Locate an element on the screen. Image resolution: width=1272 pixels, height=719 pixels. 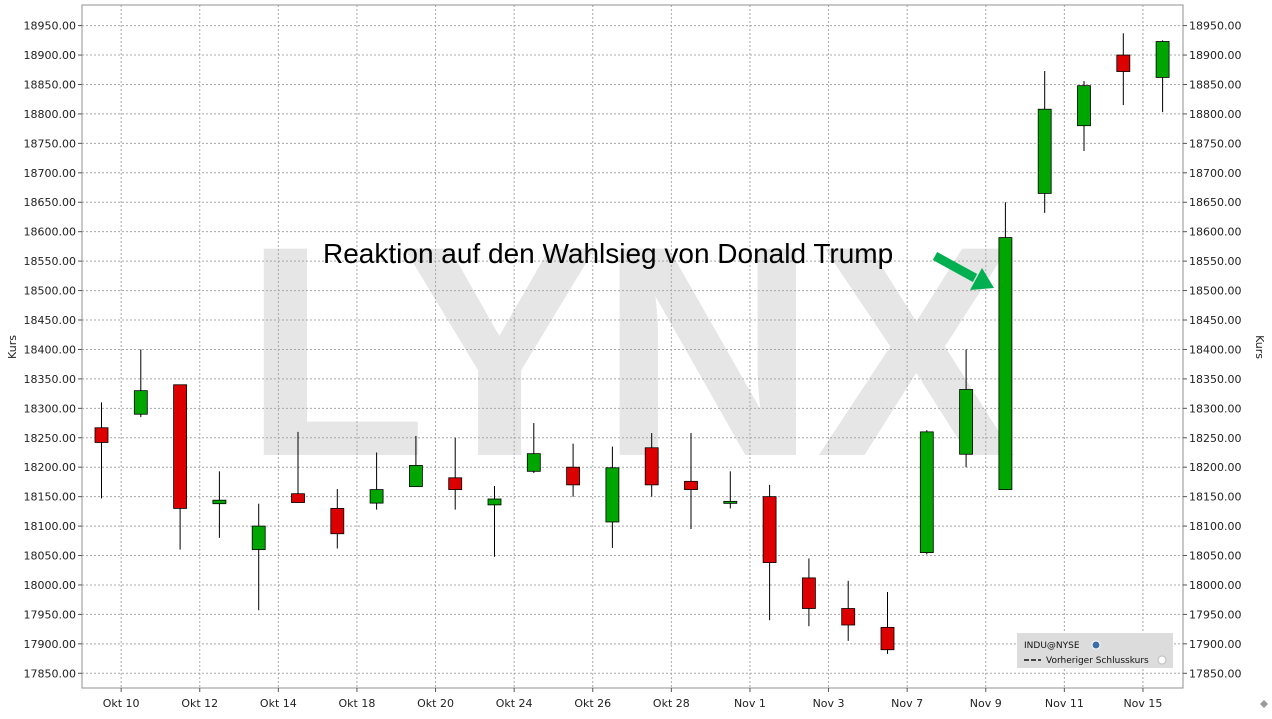
x-tick-label: Nov 1 is located at coordinates (750, 703).